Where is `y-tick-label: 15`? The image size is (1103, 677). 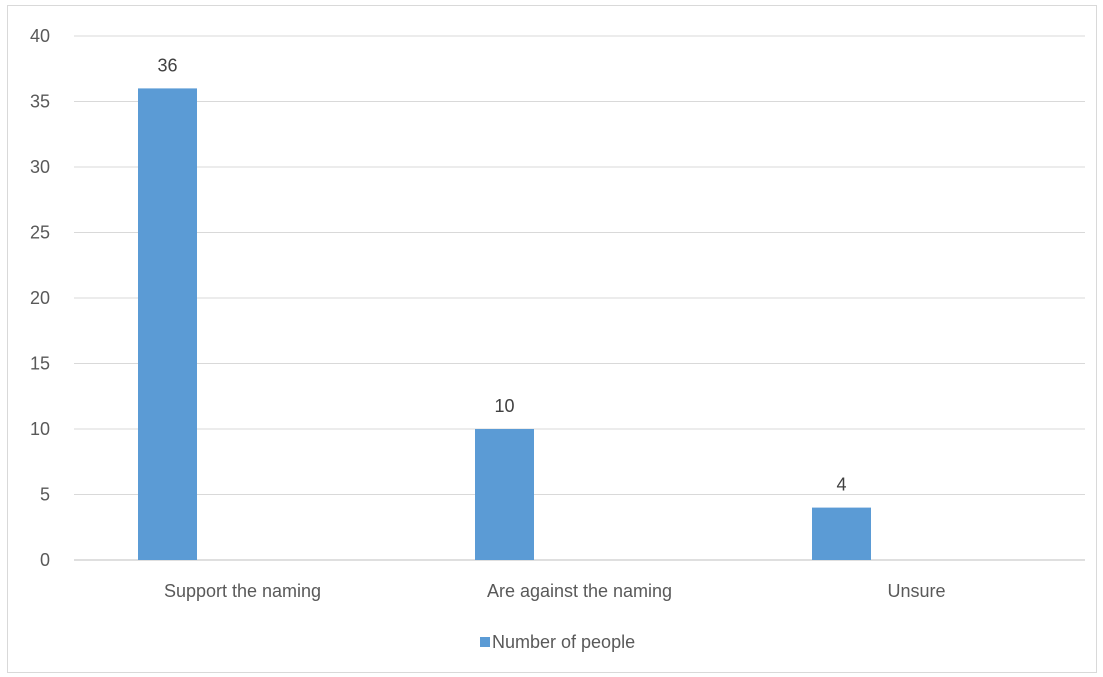
y-tick-label: 15 is located at coordinates (40, 364).